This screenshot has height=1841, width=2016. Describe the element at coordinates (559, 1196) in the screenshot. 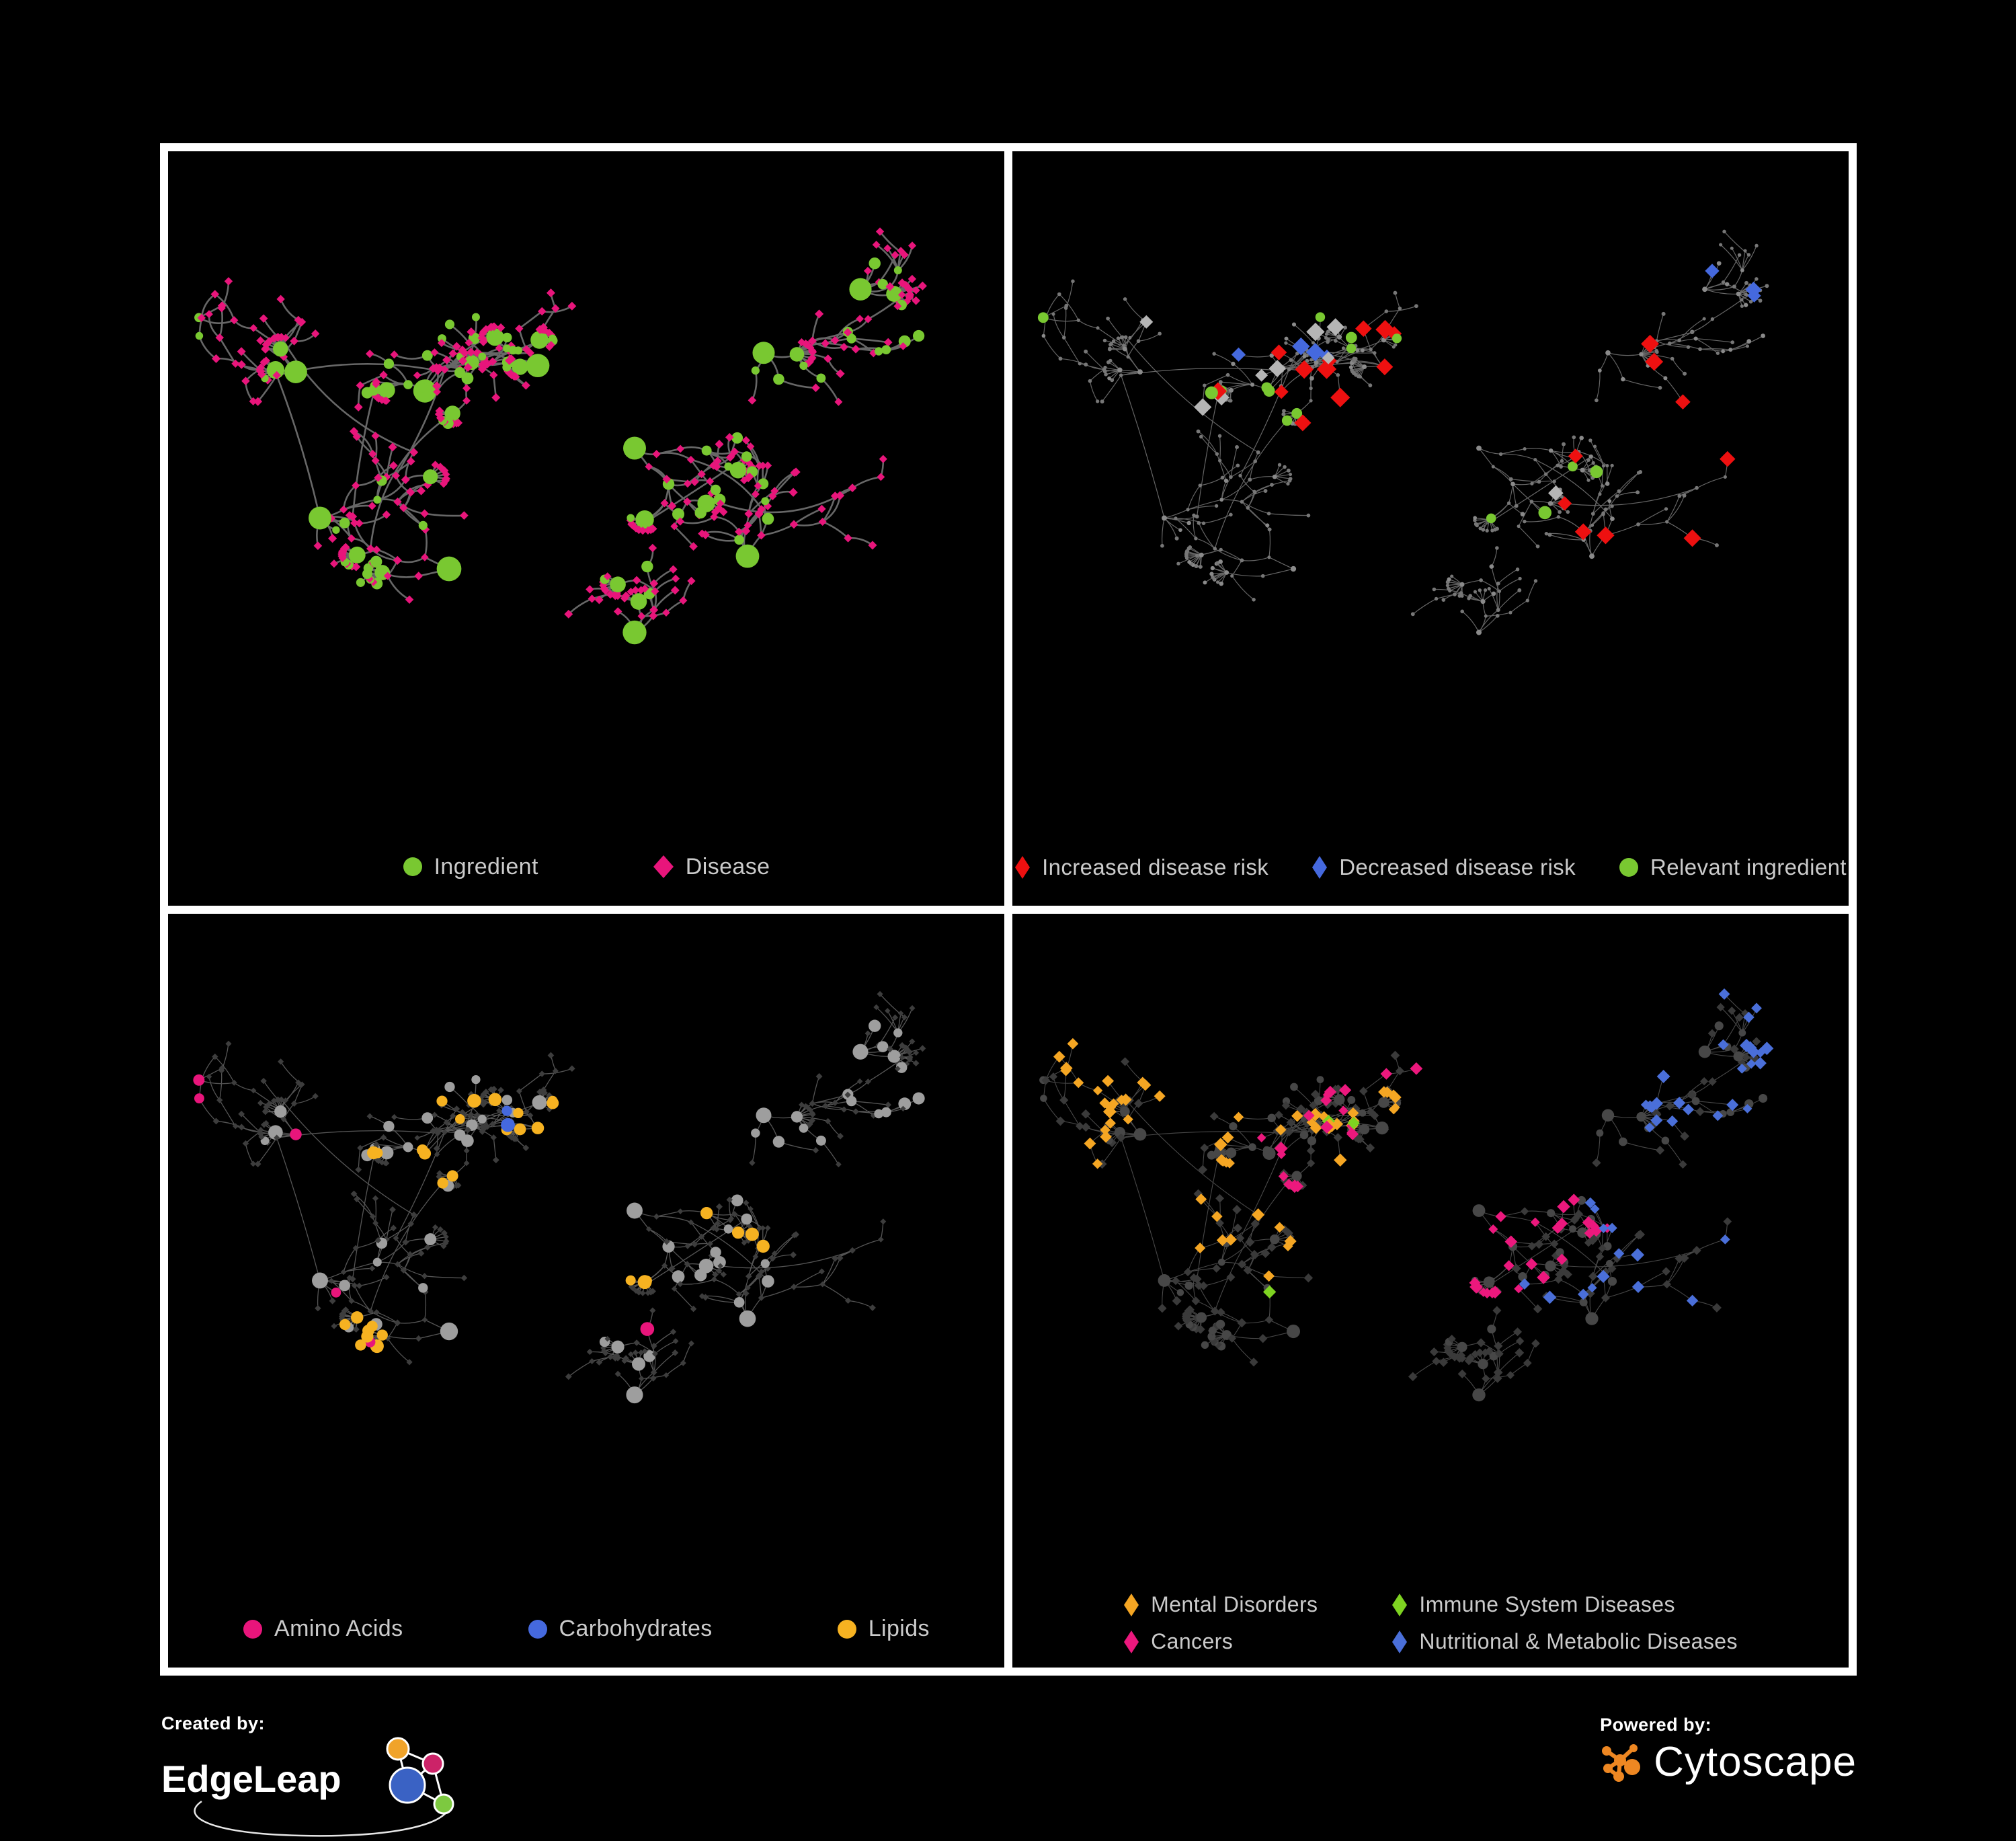

I see `nutrient-class-network-canvas` at that location.